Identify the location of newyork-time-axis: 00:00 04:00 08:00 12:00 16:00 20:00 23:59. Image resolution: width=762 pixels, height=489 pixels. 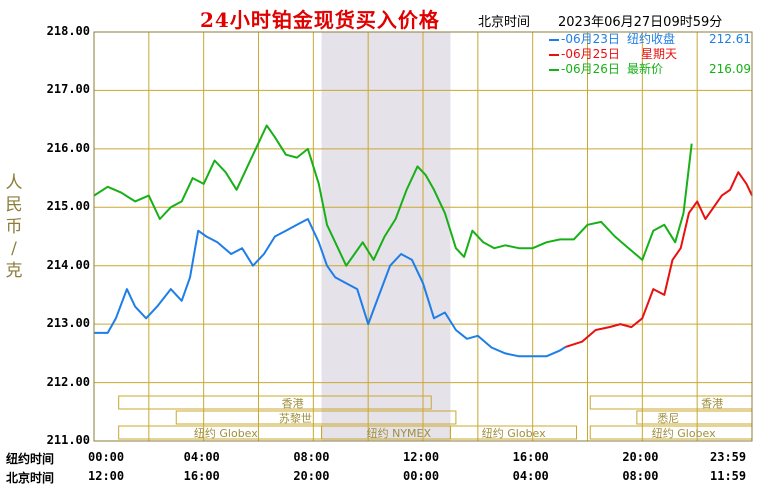
(381, 457).